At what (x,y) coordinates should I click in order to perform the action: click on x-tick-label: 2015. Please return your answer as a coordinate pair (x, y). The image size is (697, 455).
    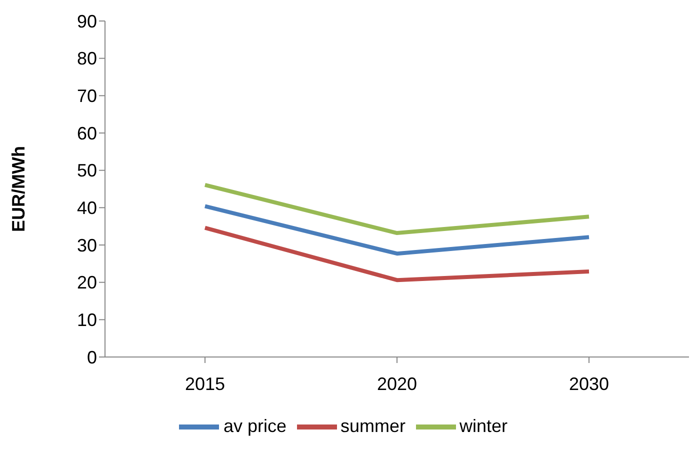
    Looking at the image, I should click on (205, 384).